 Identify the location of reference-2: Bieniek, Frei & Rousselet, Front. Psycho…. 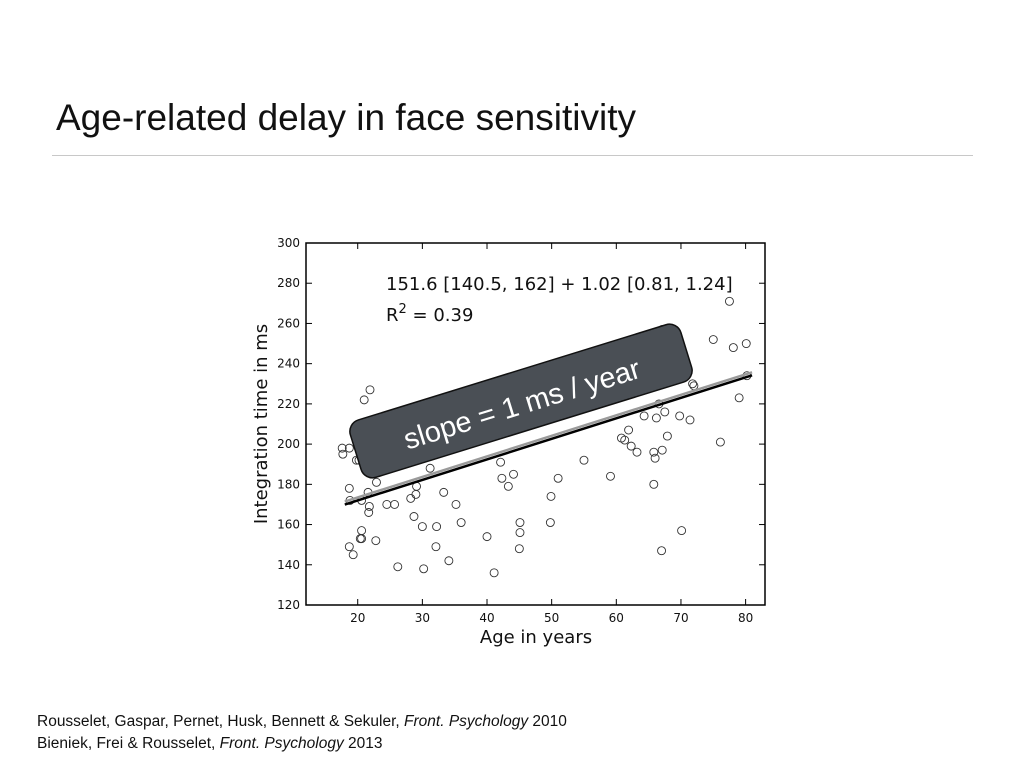
(302, 744).